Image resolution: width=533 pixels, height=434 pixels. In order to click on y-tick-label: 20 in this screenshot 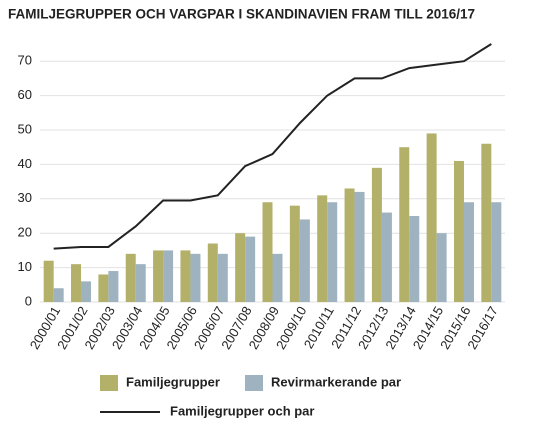, I will do `click(25, 232)`.